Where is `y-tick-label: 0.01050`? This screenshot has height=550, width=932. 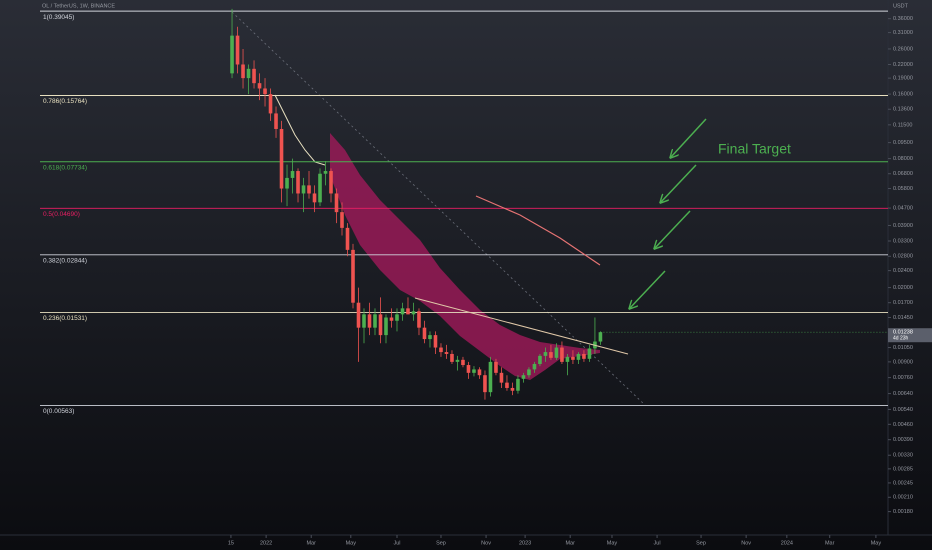
y-tick-label: 0.01050 is located at coordinates (903, 348).